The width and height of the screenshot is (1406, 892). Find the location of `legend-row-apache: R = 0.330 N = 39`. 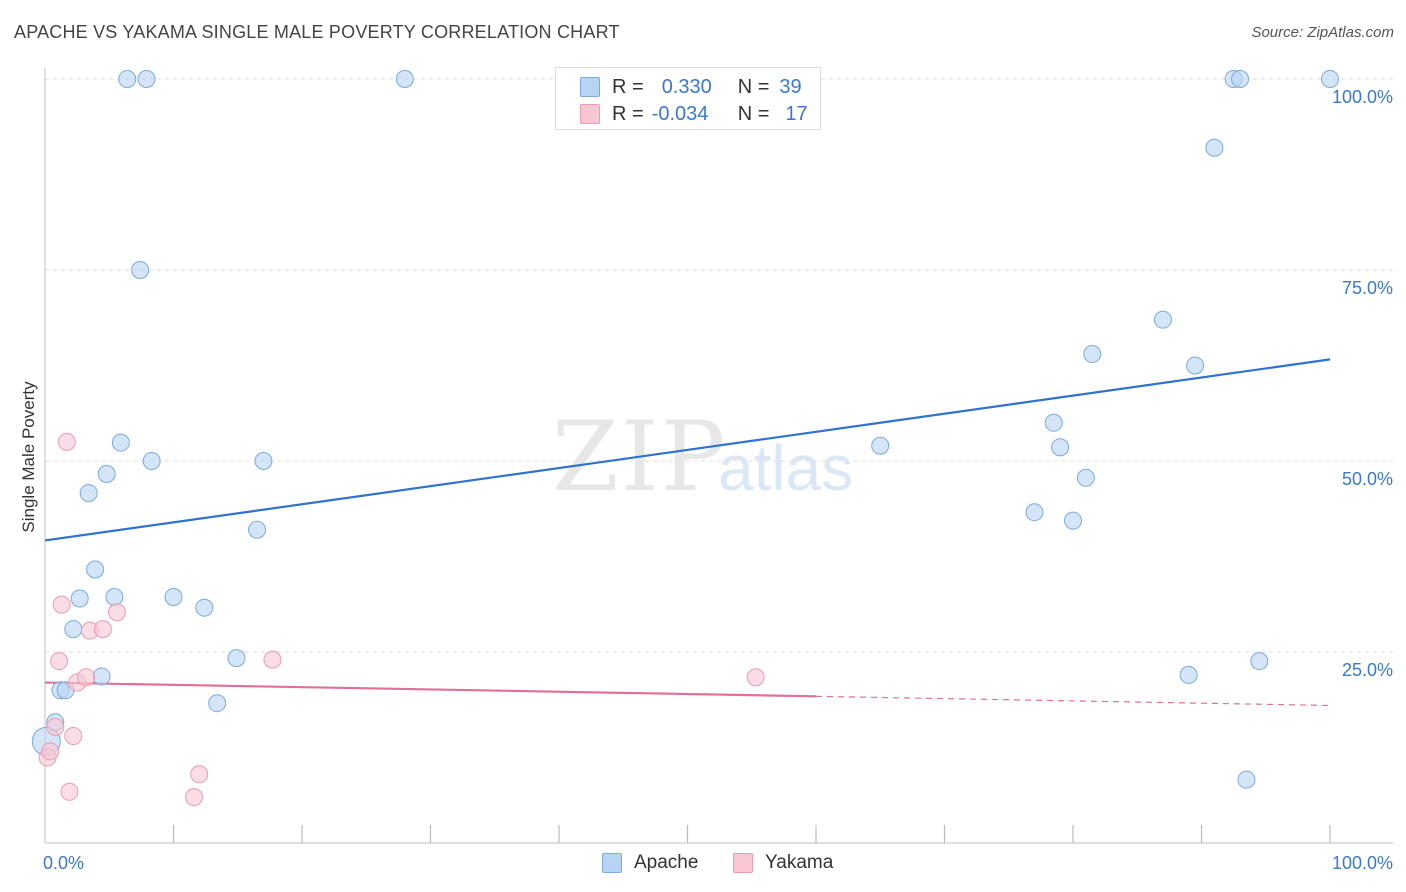

legend-row-apache: R = 0.330 N = 39 is located at coordinates (691, 87).